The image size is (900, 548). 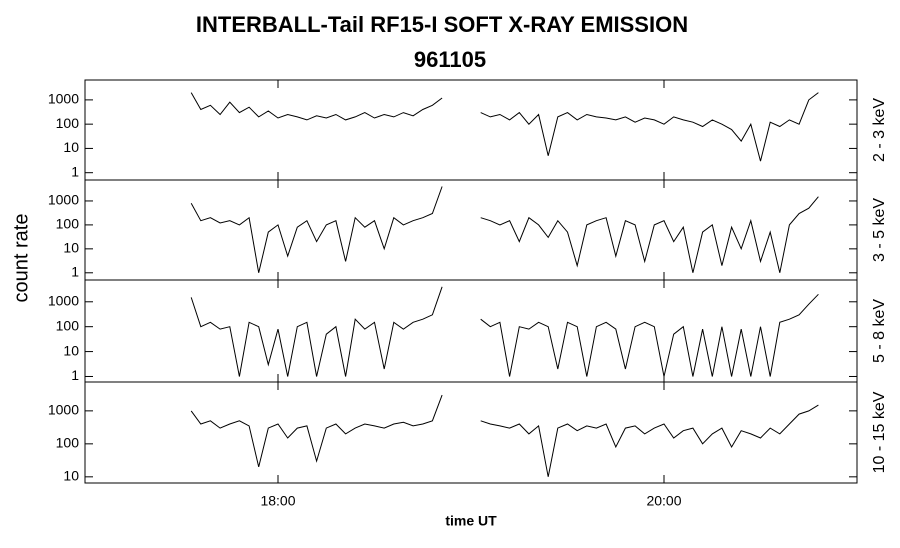 What do you see at coordinates (879, 230) in the screenshot?
I see `panel-label: 3 - 5 keV` at bounding box center [879, 230].